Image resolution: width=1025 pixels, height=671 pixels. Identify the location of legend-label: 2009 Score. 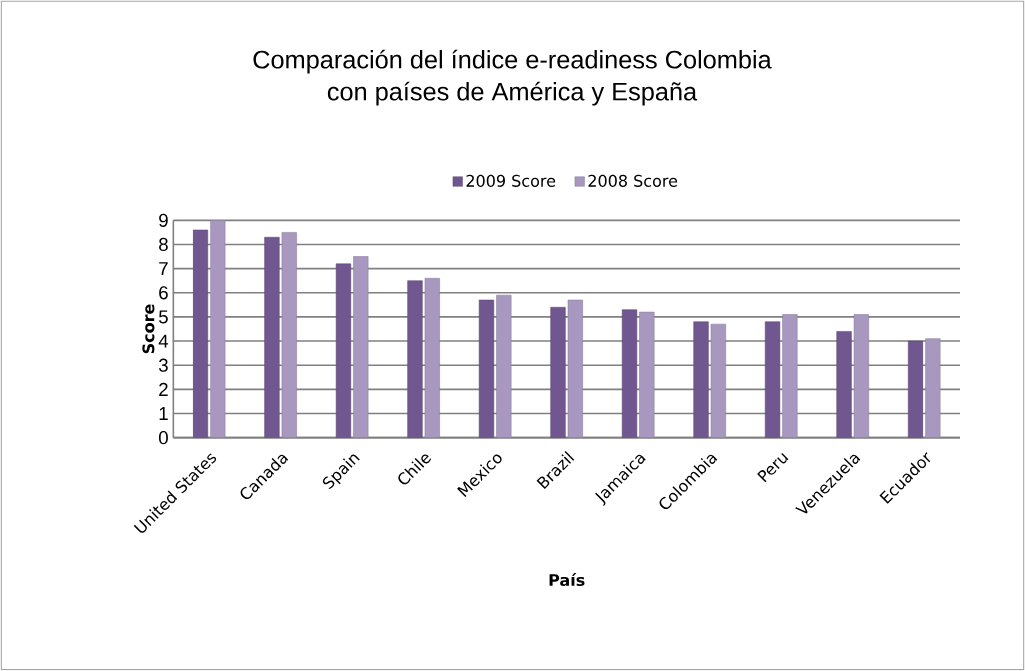
(511, 180).